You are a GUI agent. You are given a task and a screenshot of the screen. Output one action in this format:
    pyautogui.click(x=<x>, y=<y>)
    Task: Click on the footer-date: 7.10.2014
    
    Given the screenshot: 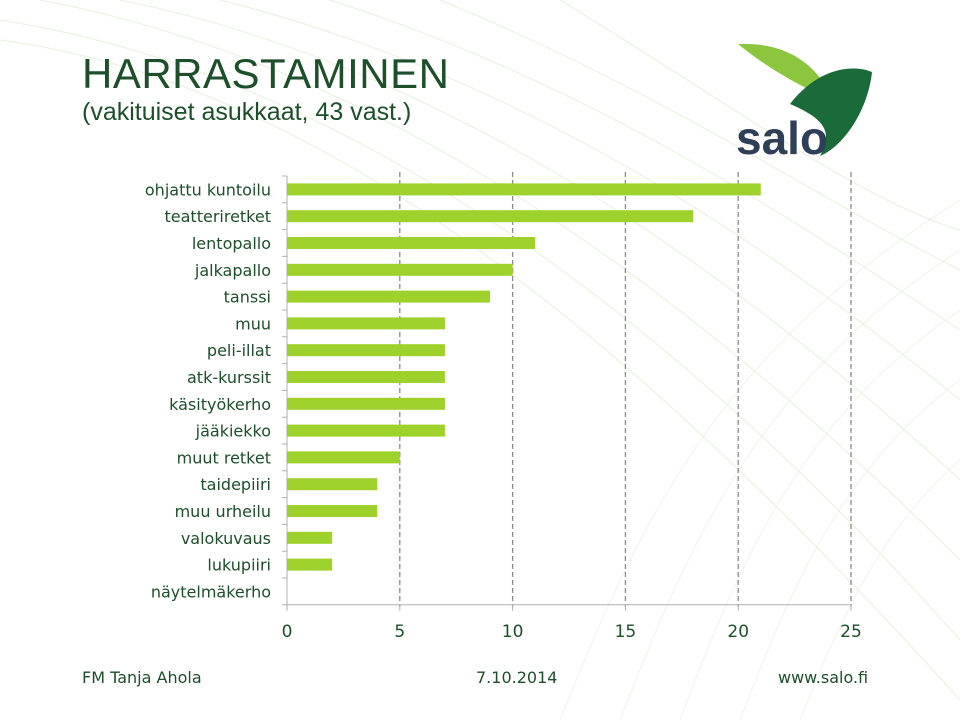 What is the action you would take?
    pyautogui.click(x=517, y=677)
    